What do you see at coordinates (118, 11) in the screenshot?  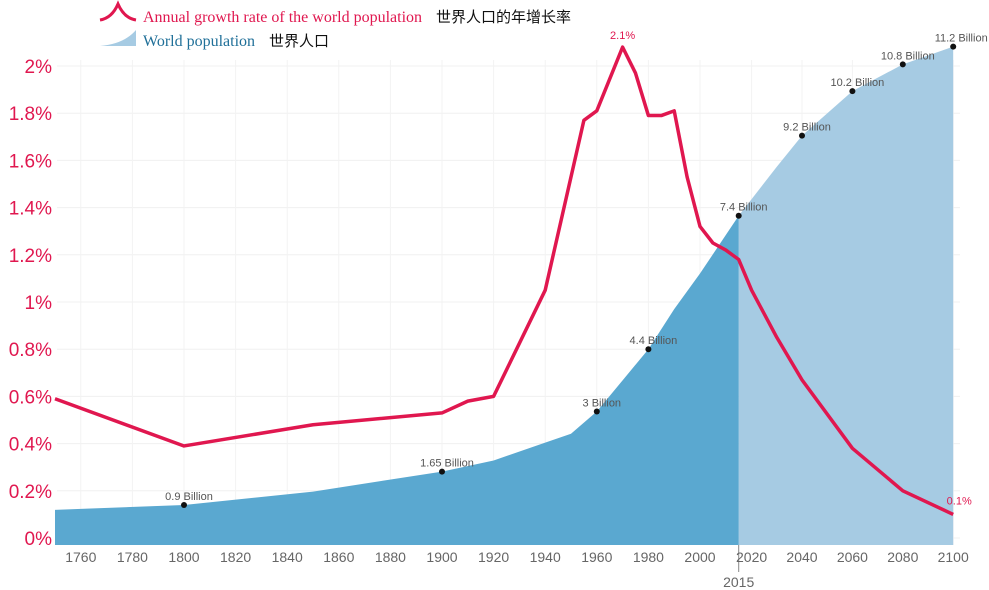 I see `legend-line-icon` at bounding box center [118, 11].